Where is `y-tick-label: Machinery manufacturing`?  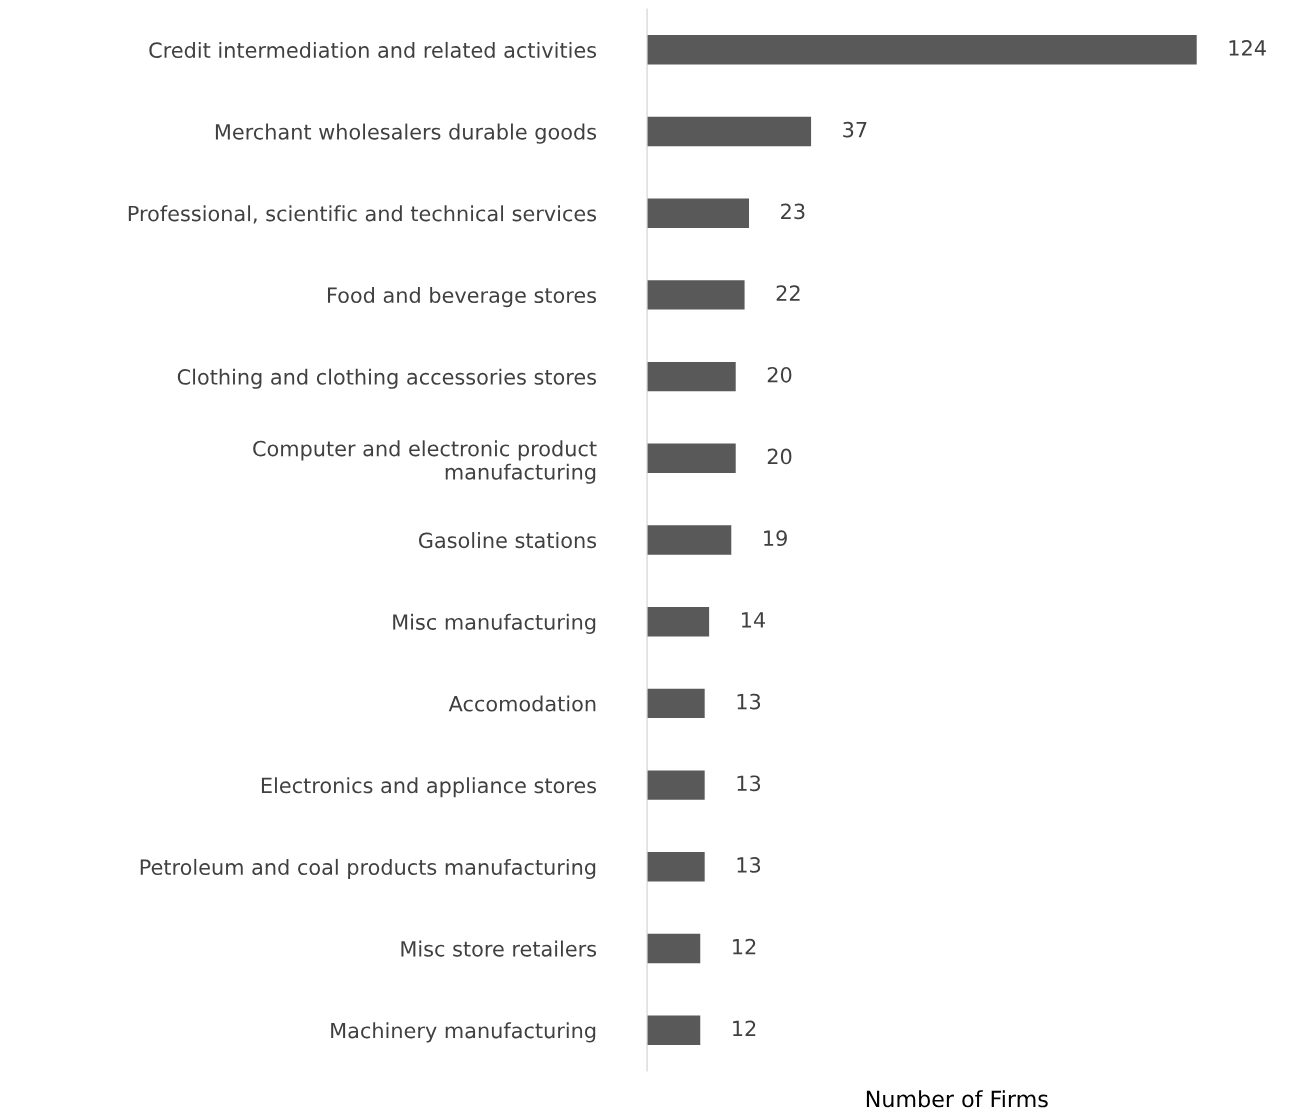
y-tick-label: Machinery manufacturing is located at coordinates (463, 1032).